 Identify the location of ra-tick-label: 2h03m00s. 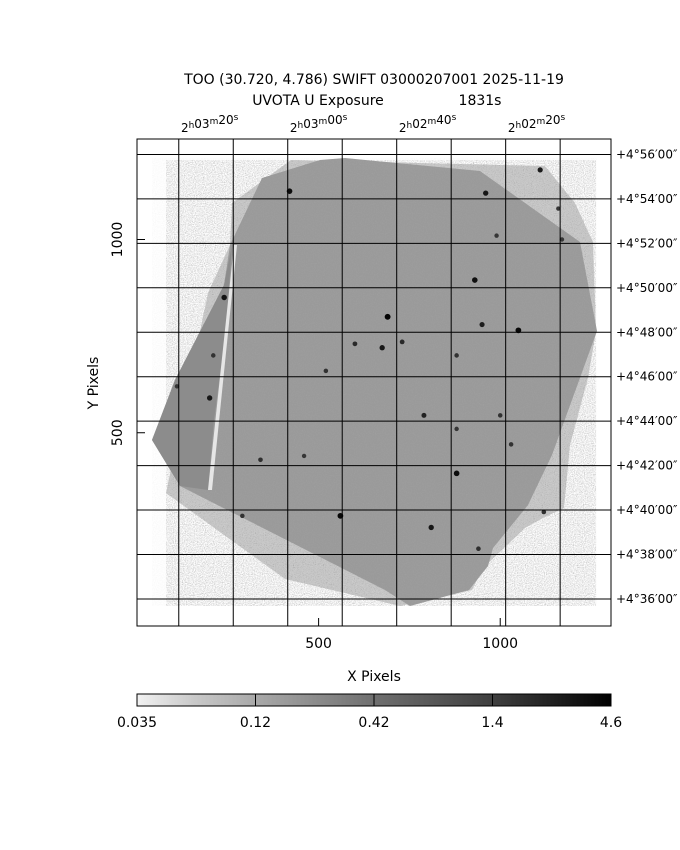
(319, 124).